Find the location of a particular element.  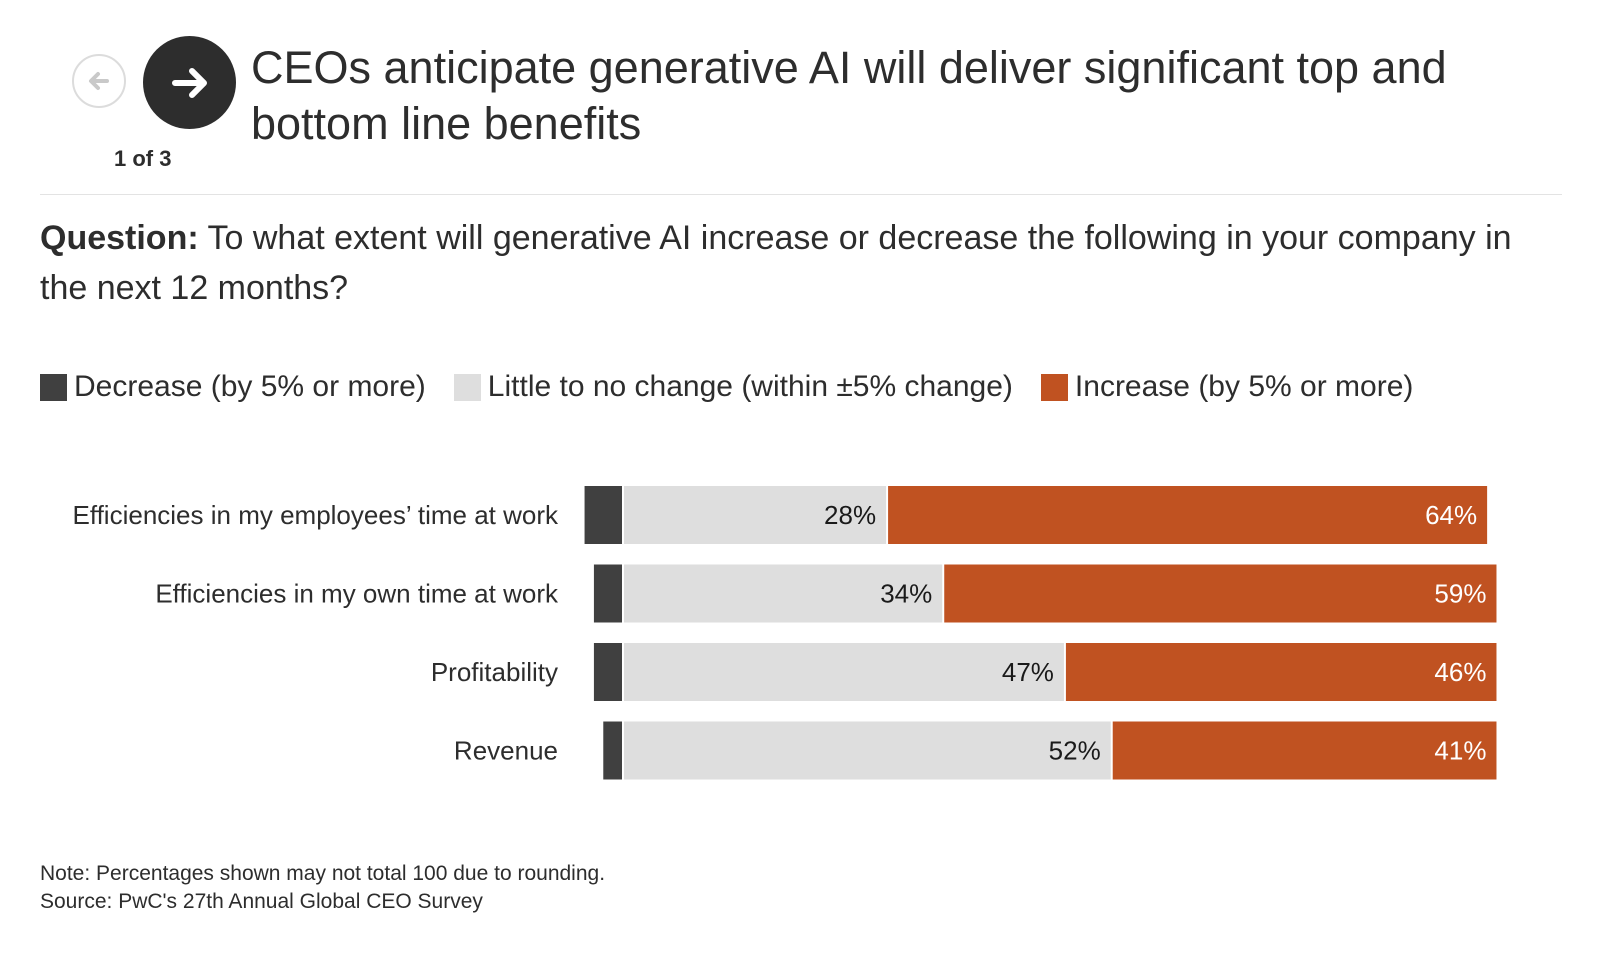

legend-swatch-decrease is located at coordinates (53, 387).